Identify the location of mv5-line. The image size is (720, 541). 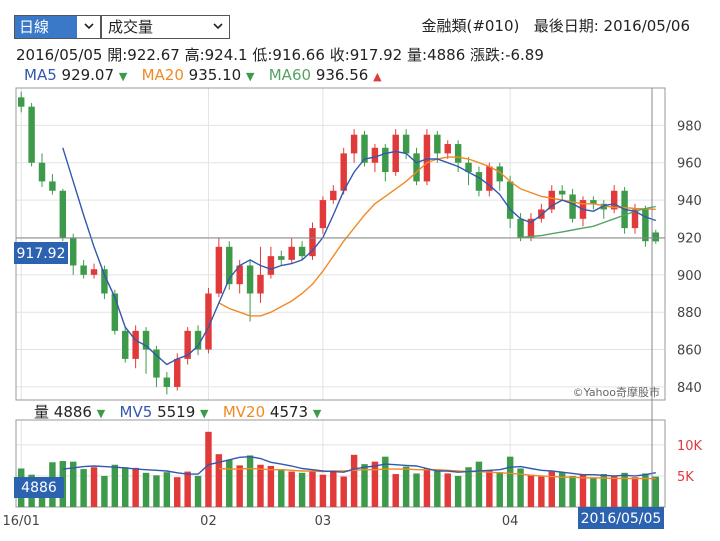
(359, 466).